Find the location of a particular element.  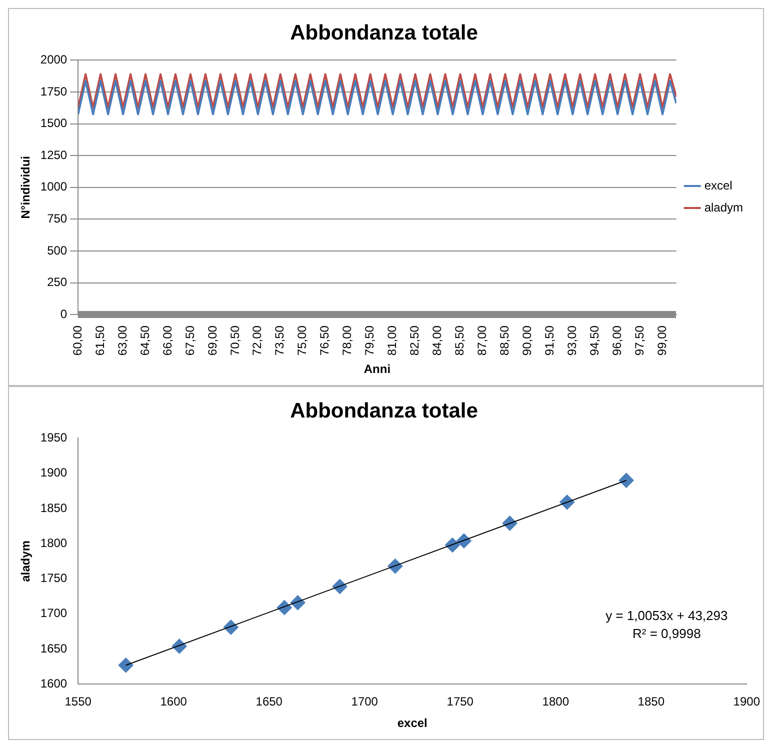

y-axis-title: N°individui is located at coordinates (25, 187).